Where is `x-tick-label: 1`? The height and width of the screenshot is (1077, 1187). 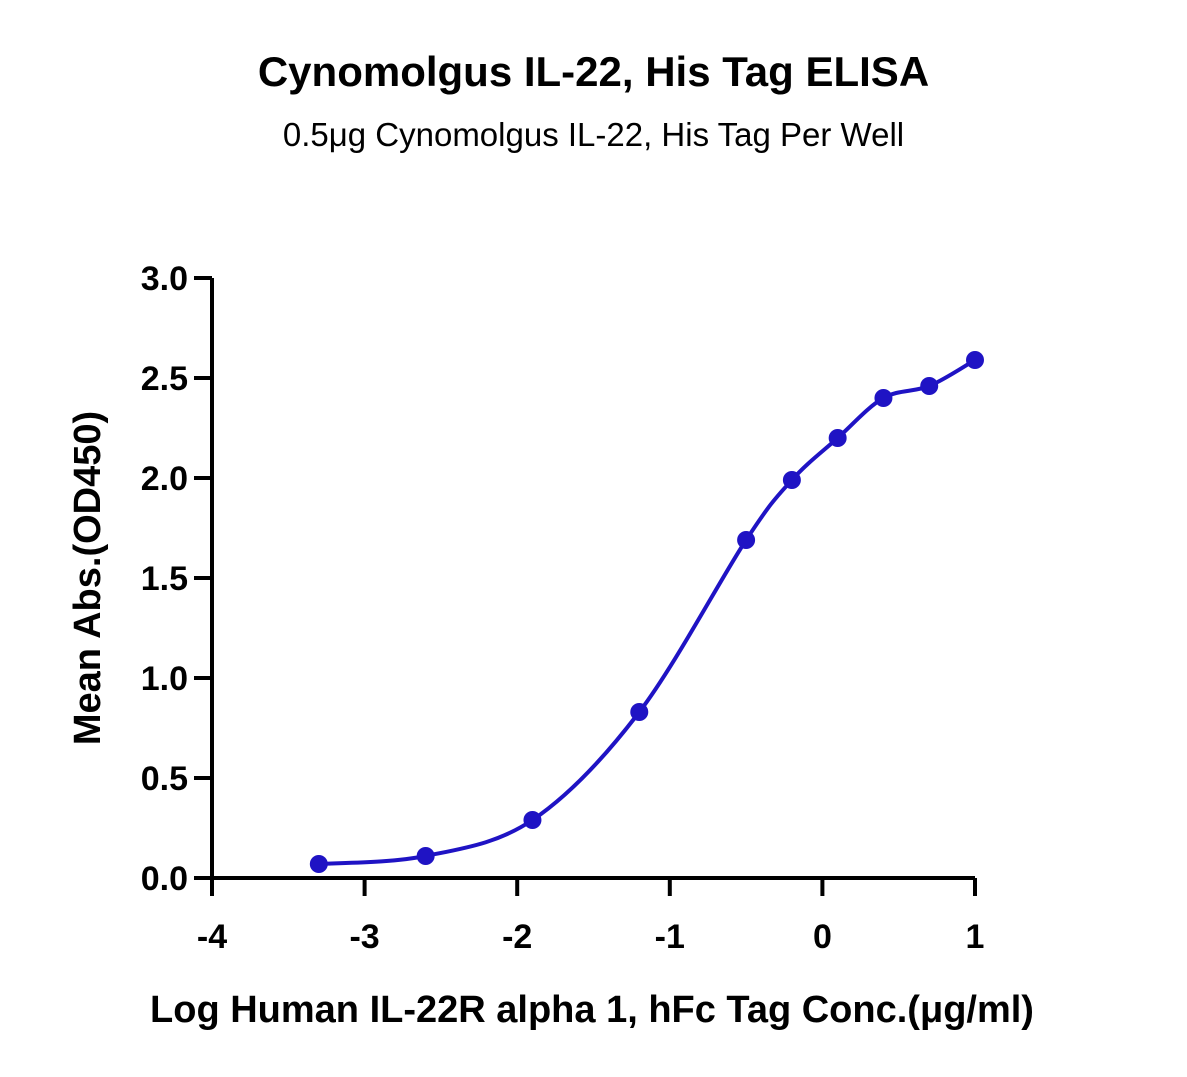
x-tick-label: 1 is located at coordinates (975, 937).